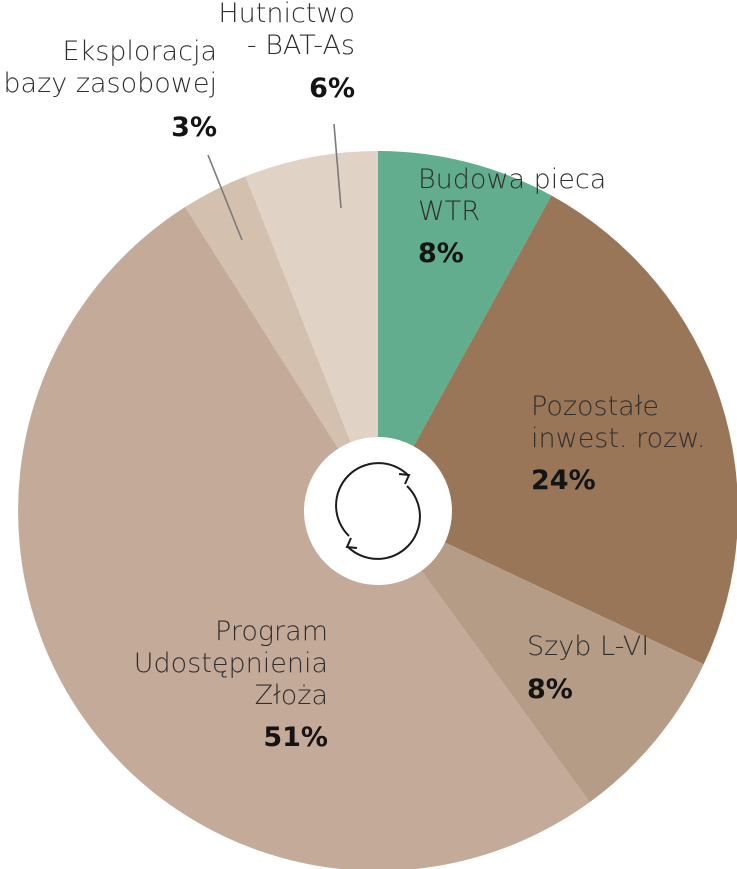  Describe the element at coordinates (441, 253) in the screenshot. I see `label-wtr-percent: 8%` at that location.